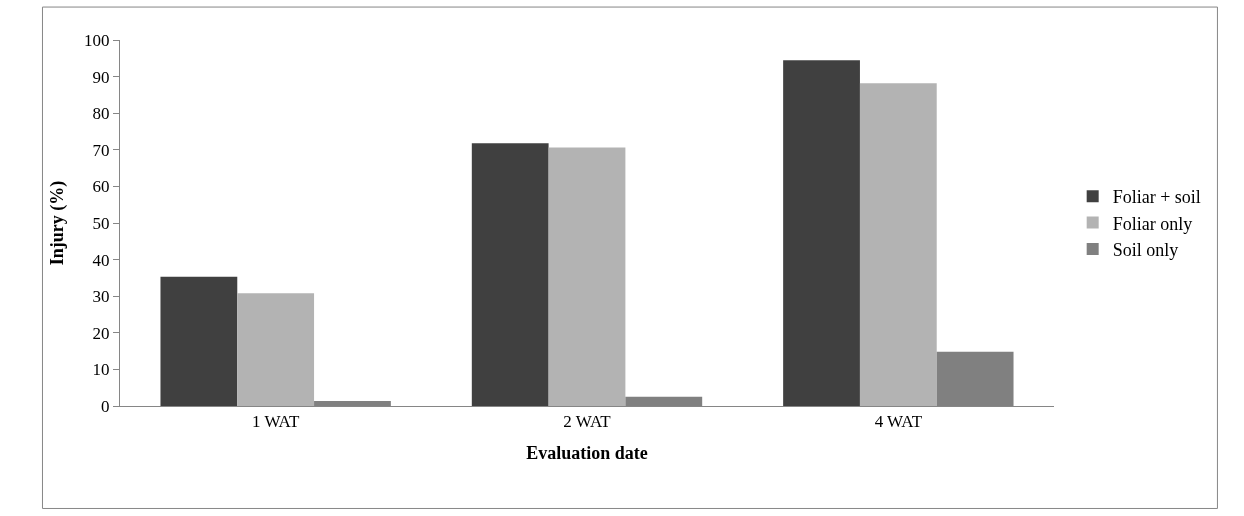 This screenshot has height=516, width=1244. What do you see at coordinates (101, 150) in the screenshot?
I see `y-tick-label: 70` at bounding box center [101, 150].